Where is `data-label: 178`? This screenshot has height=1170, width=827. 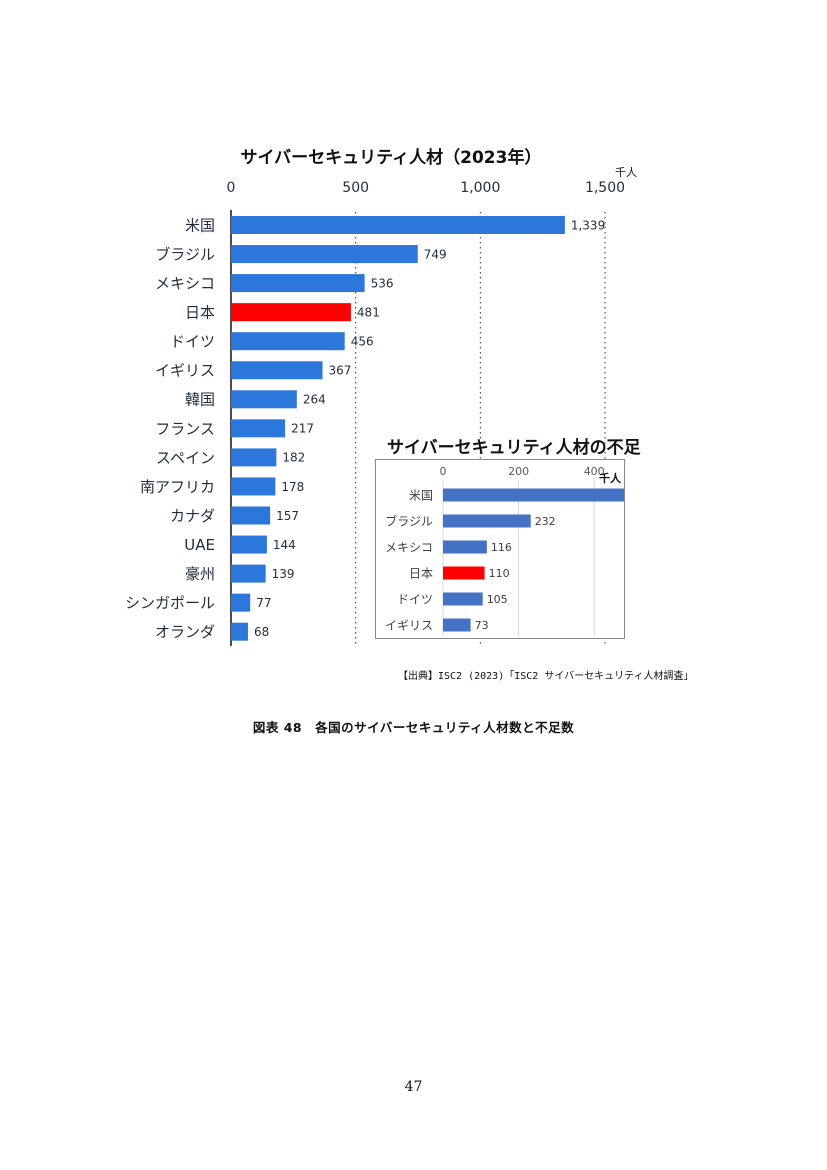
data-label: 178 is located at coordinates (292, 487).